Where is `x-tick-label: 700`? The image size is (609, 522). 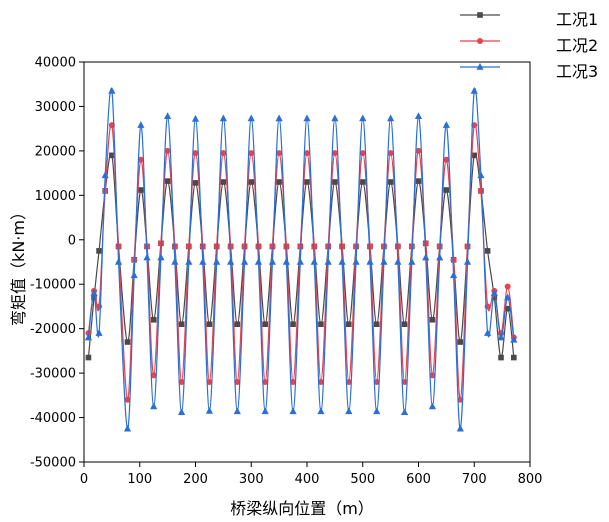
x-tick-label: 700 is located at coordinates (474, 479).